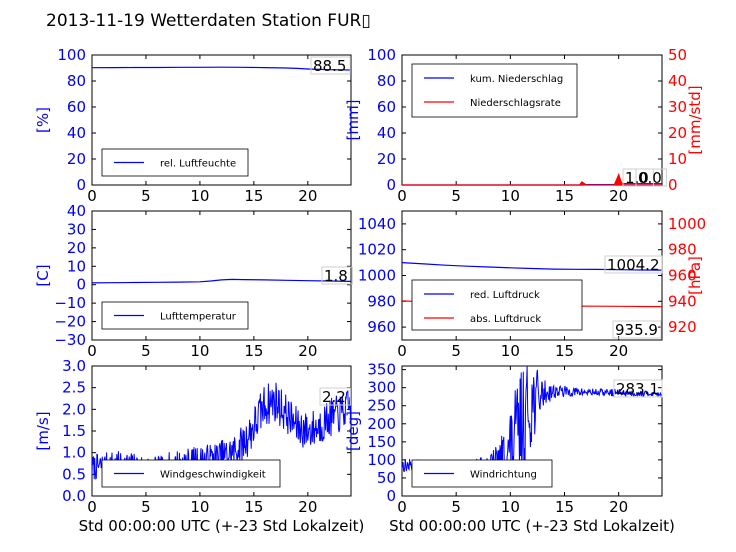 The width and height of the screenshot is (736, 552). What do you see at coordinates (377, 250) in the screenshot?
I see `y-tick-label: 1020` at bounding box center [377, 250].